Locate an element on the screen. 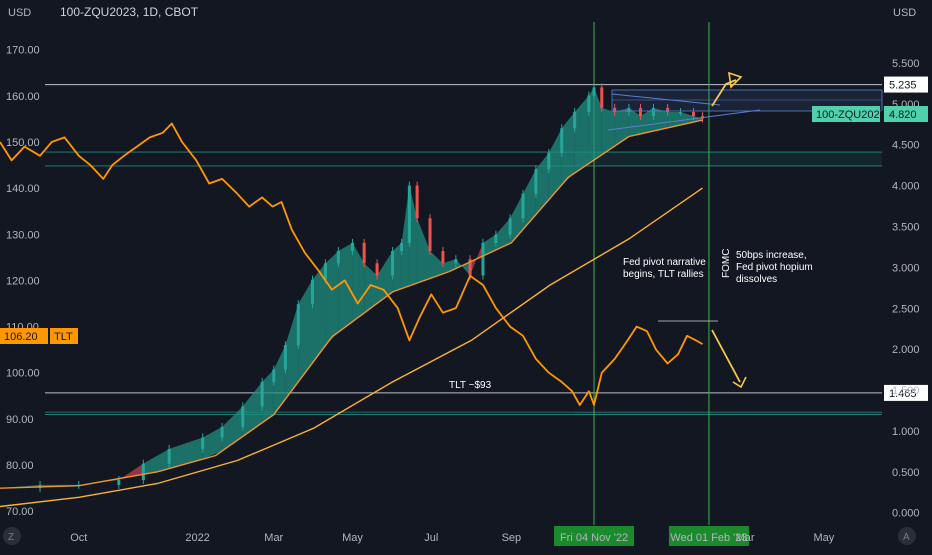 The height and width of the screenshot is (555, 932). right-axis-tick-label: 0.000 is located at coordinates (906, 514).